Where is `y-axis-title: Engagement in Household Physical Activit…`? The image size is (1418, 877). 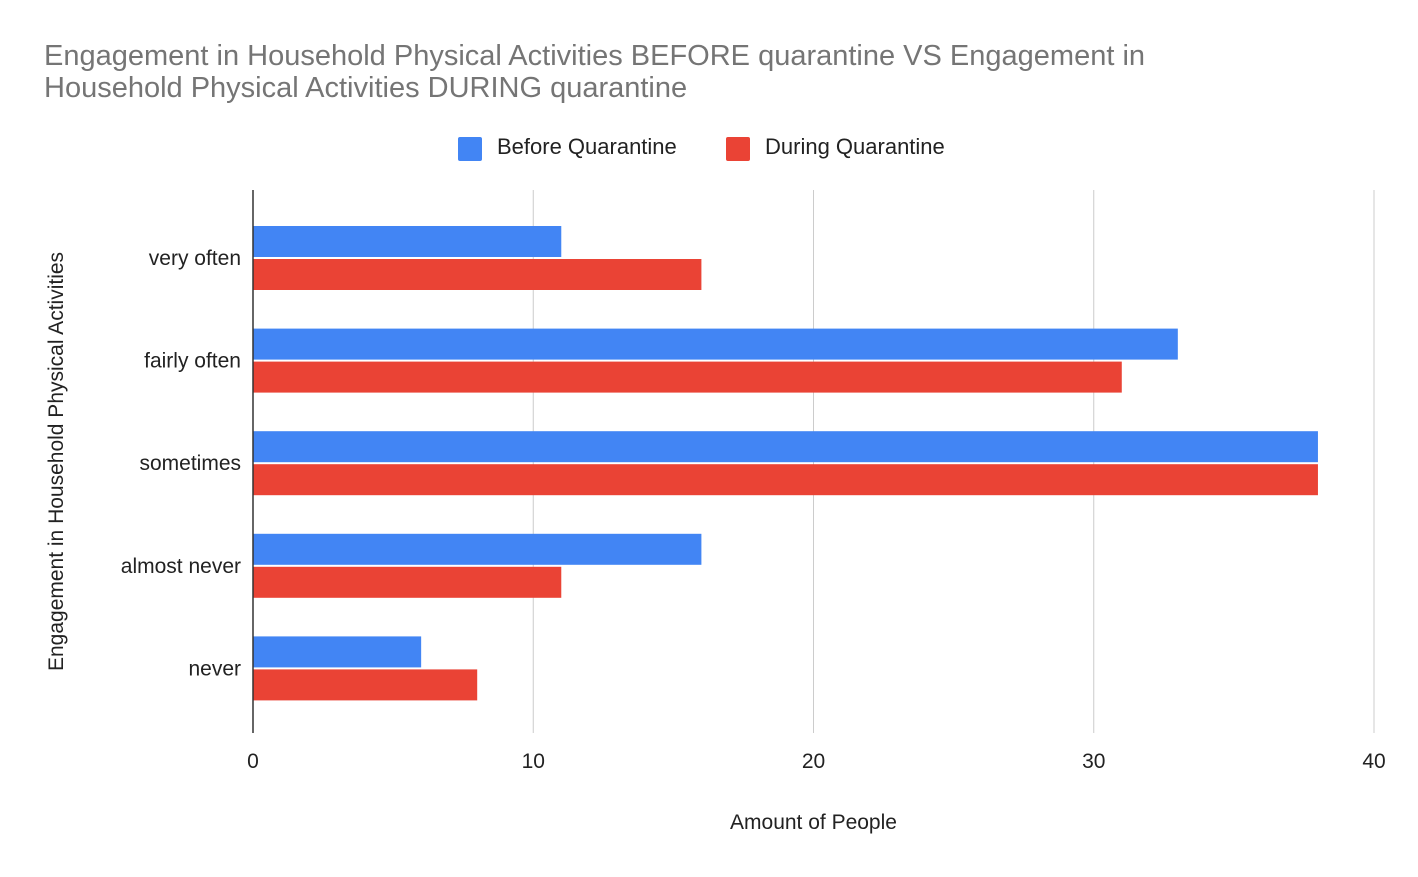 y-axis-title: Engagement in Household Physical Activit… is located at coordinates (56, 461).